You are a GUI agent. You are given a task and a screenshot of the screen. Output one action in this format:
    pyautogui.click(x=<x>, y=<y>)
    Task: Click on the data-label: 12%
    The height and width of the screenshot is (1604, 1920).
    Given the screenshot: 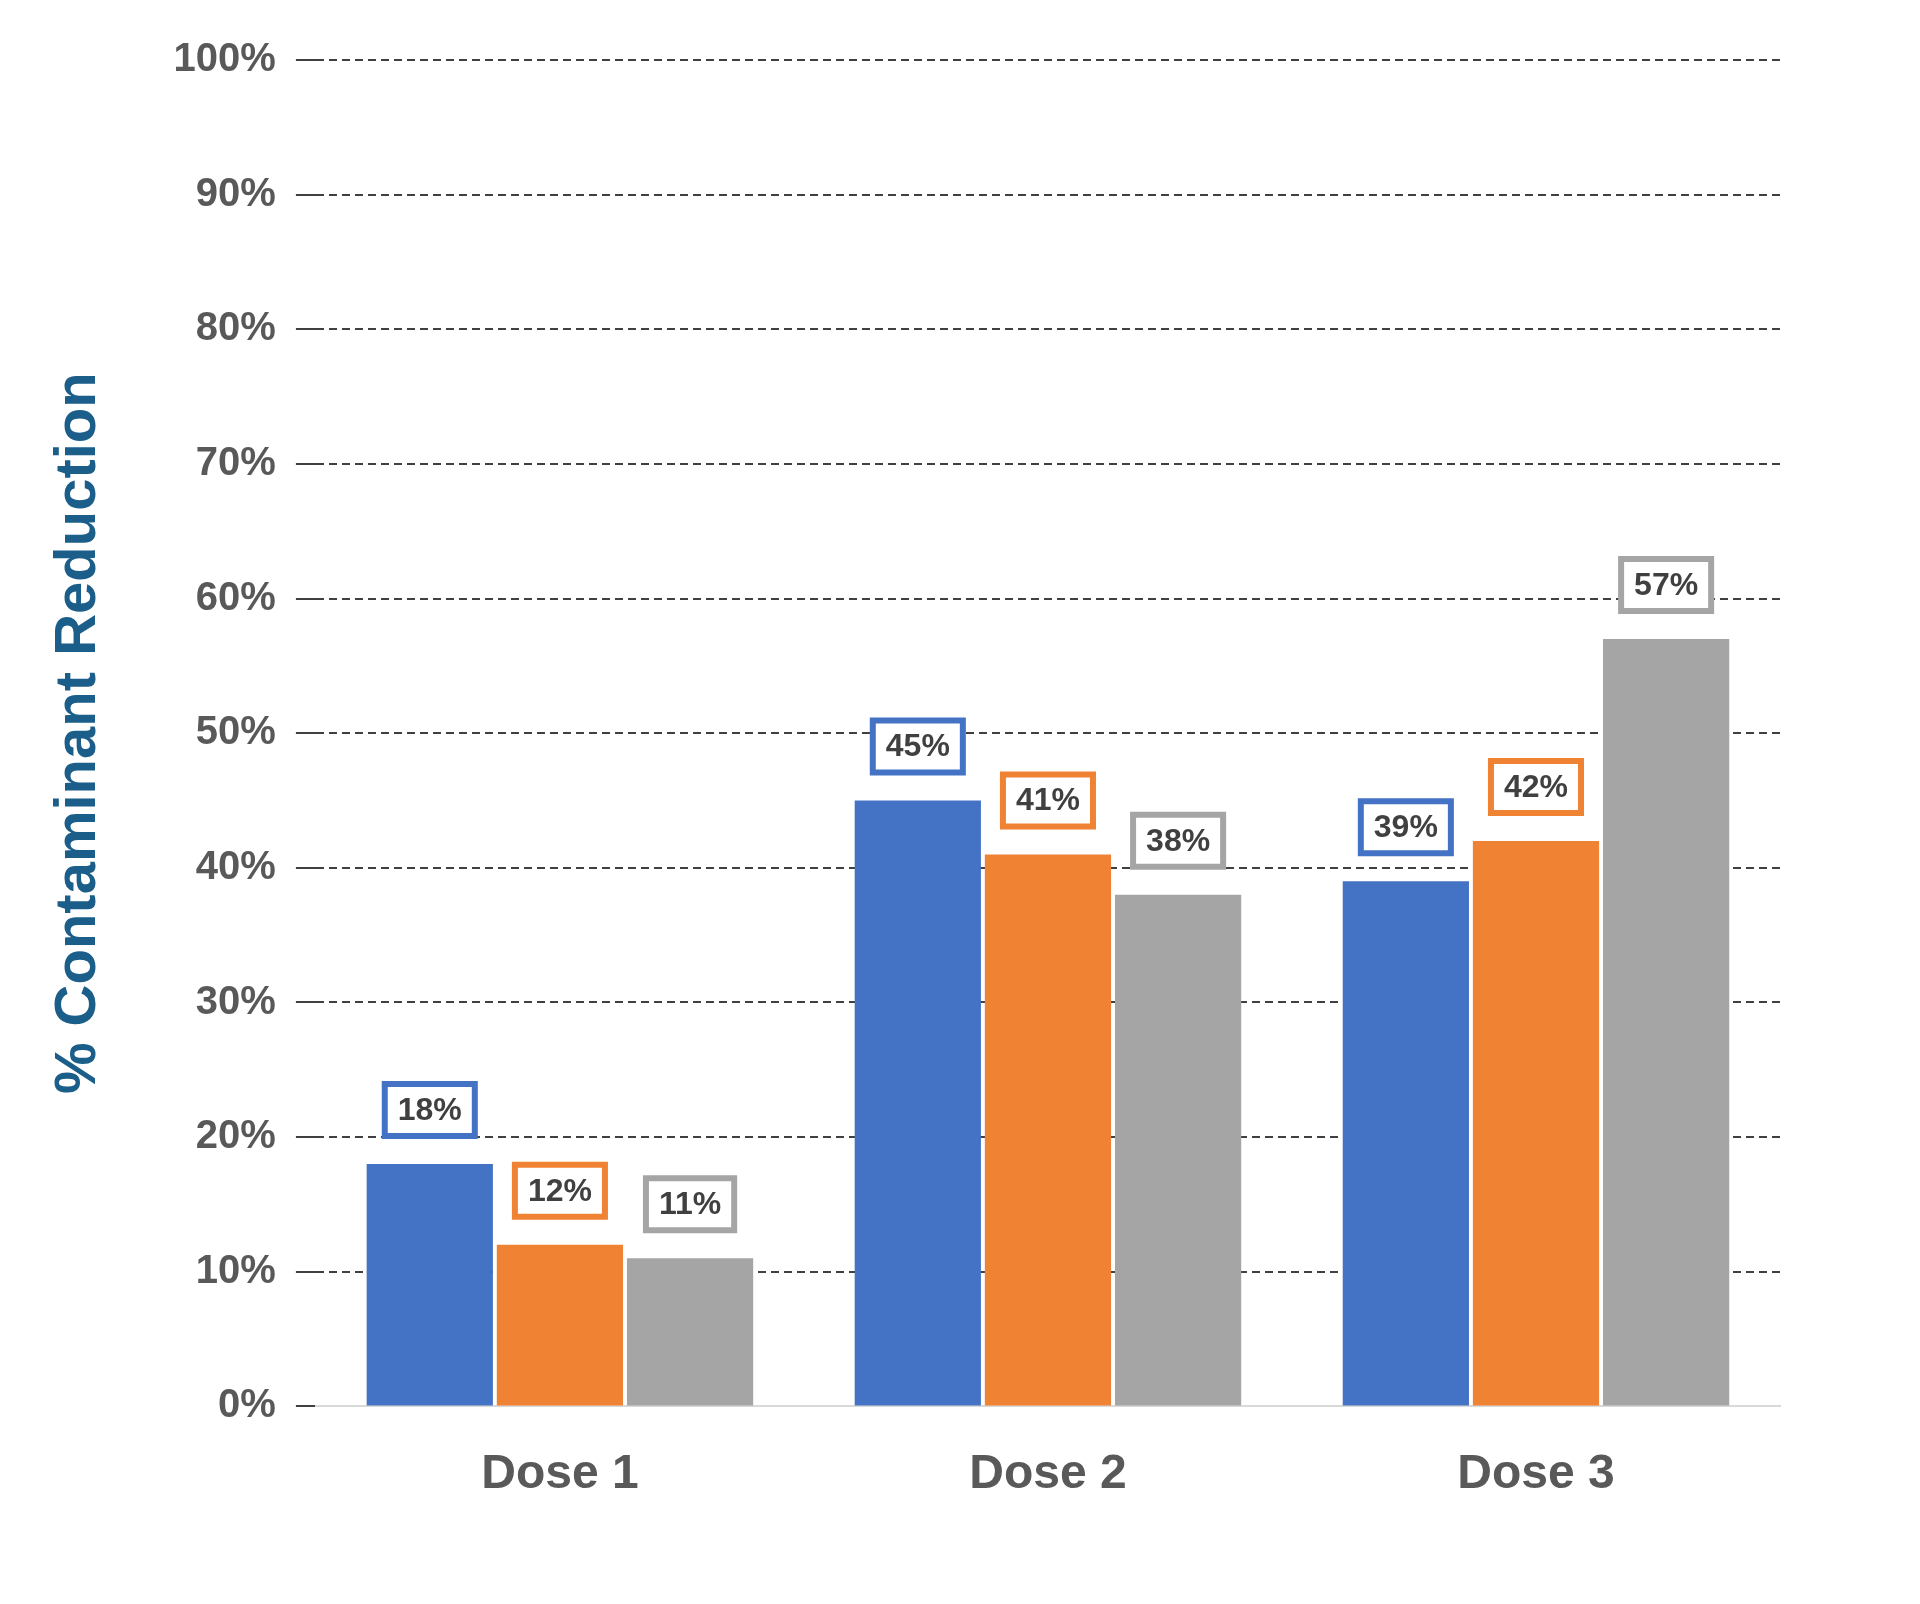 What is the action you would take?
    pyautogui.click(x=559, y=1189)
    